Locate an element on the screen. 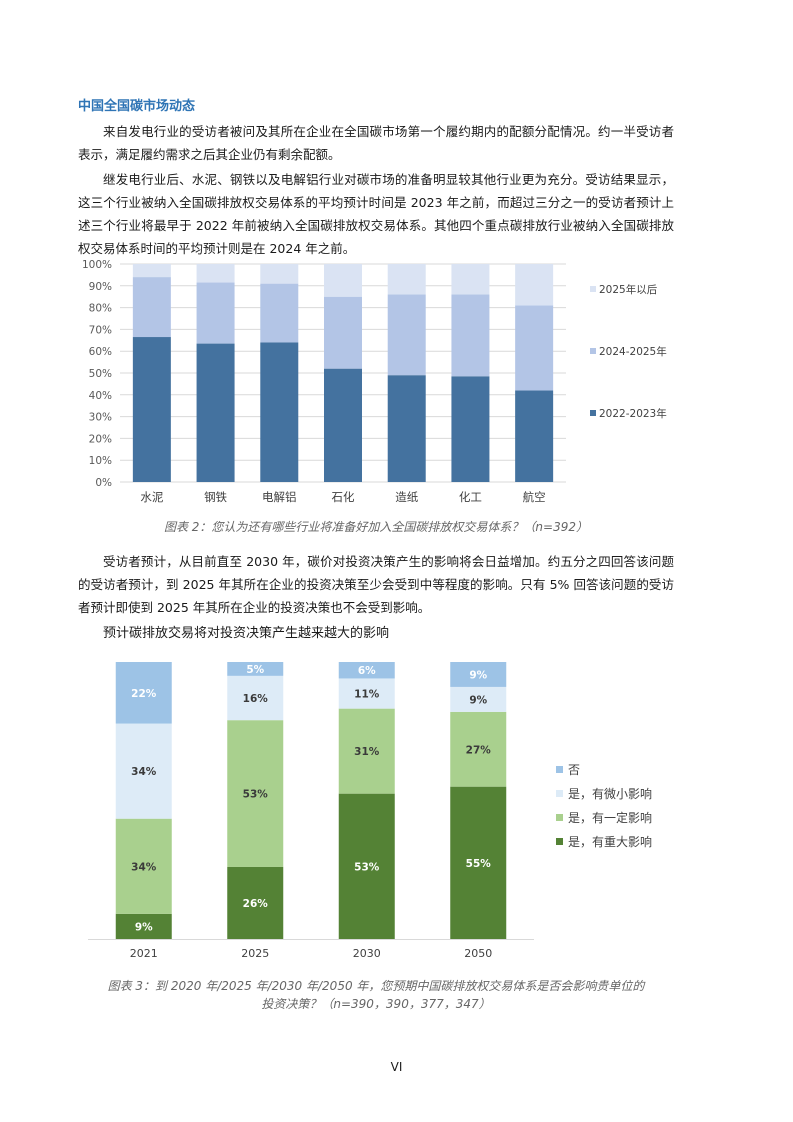  category-label: 水泥 is located at coordinates (151, 497).